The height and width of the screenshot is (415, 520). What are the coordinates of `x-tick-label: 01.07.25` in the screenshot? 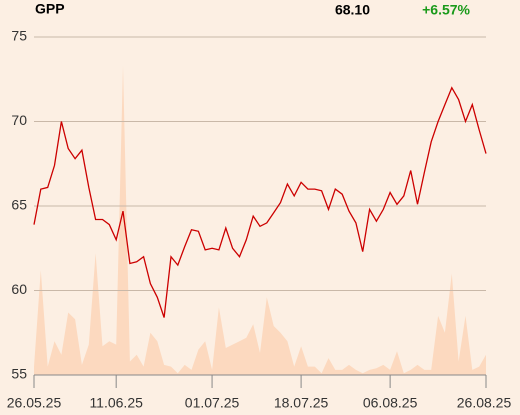 It's located at (212, 403).